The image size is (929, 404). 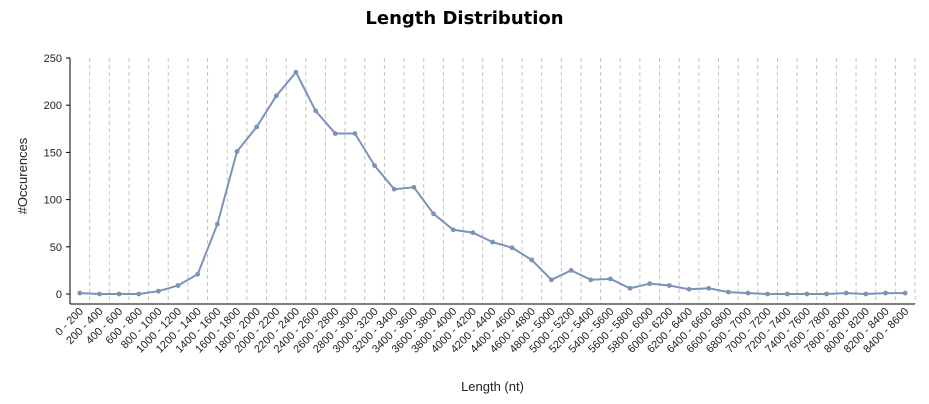 I want to click on y-tick-label: 50, so click(x=56, y=248).